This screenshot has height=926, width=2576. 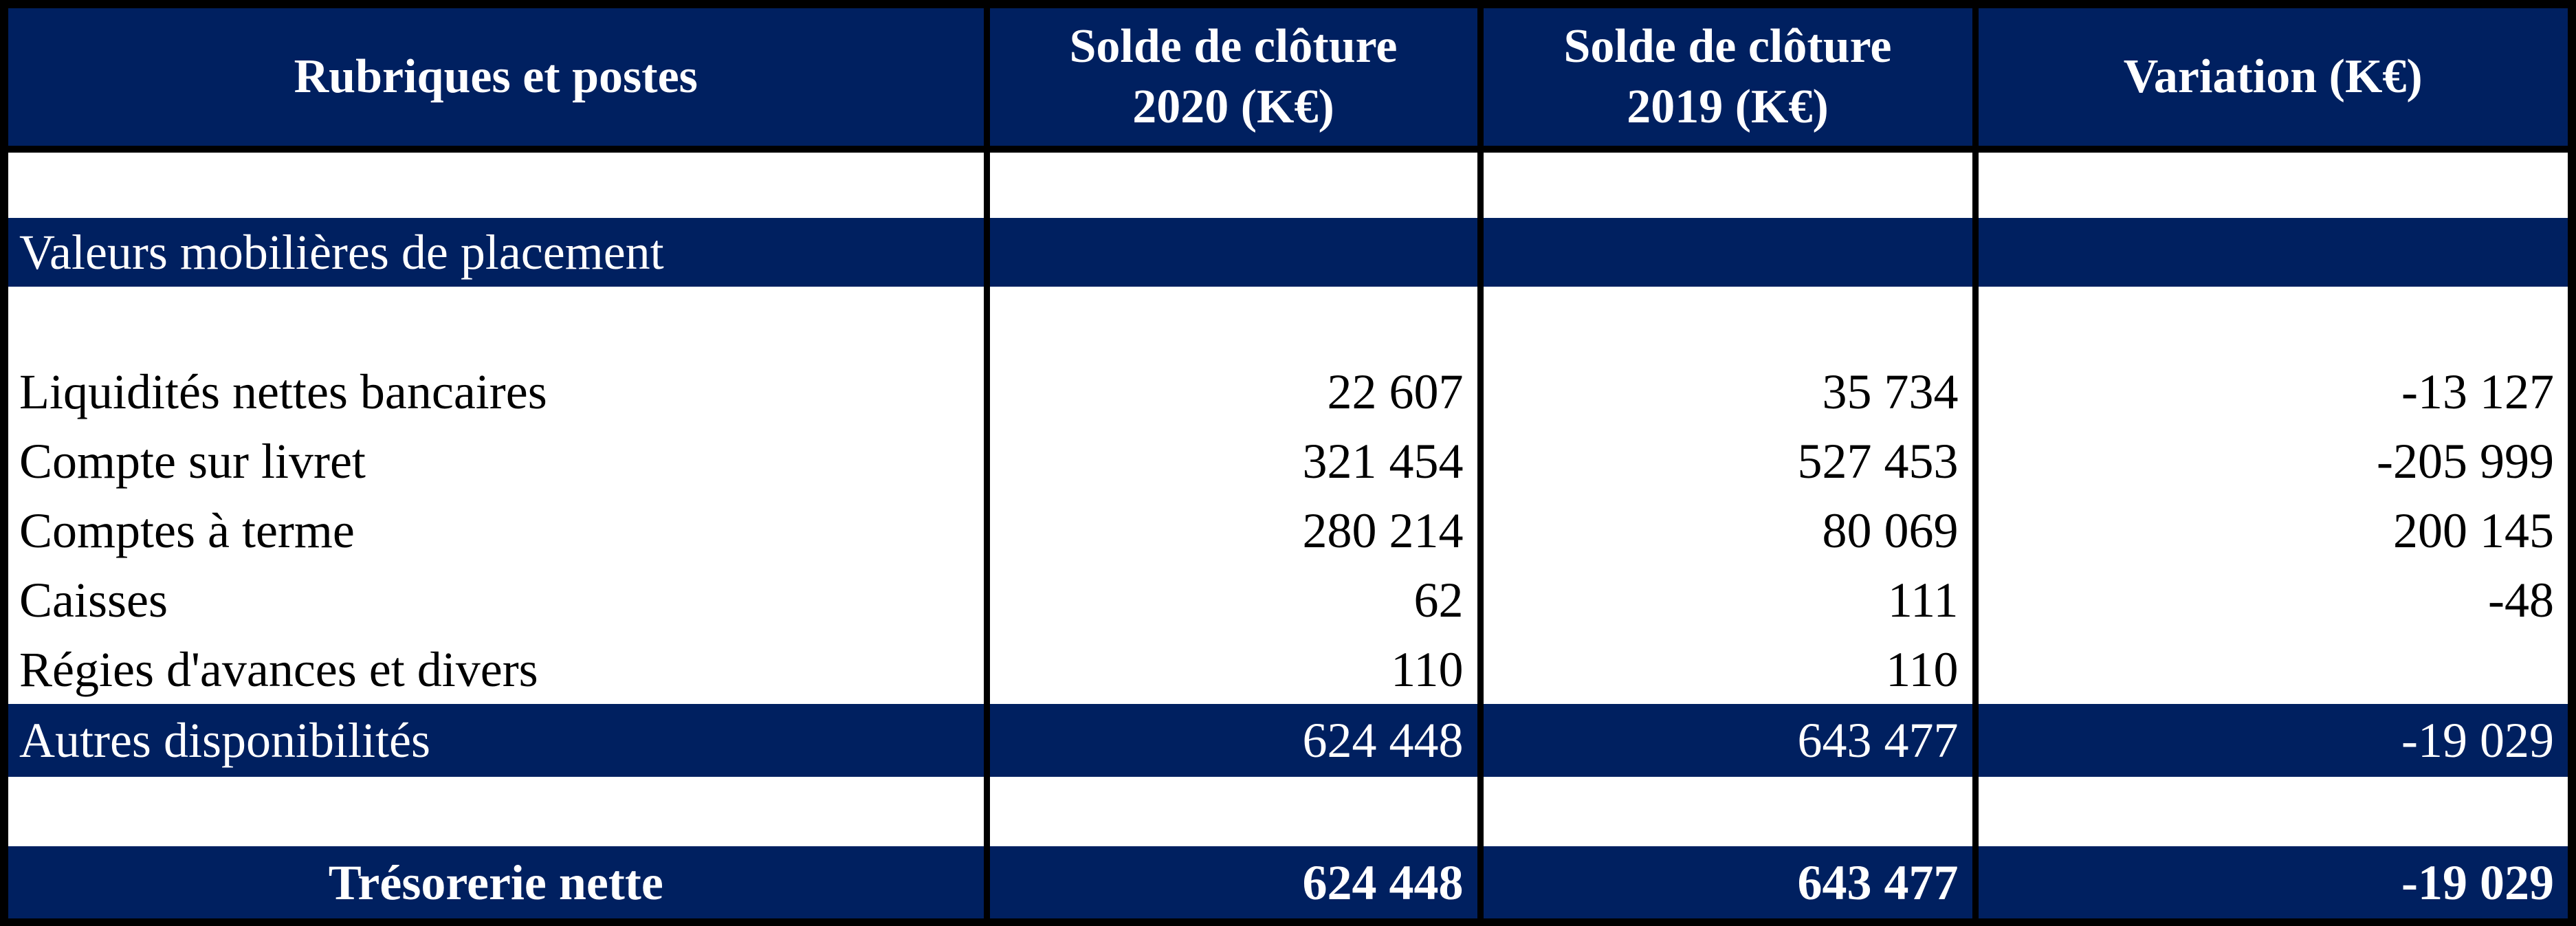 What do you see at coordinates (499, 669) in the screenshot?
I see `row-label-cell: Régies d'avances et divers` at bounding box center [499, 669].